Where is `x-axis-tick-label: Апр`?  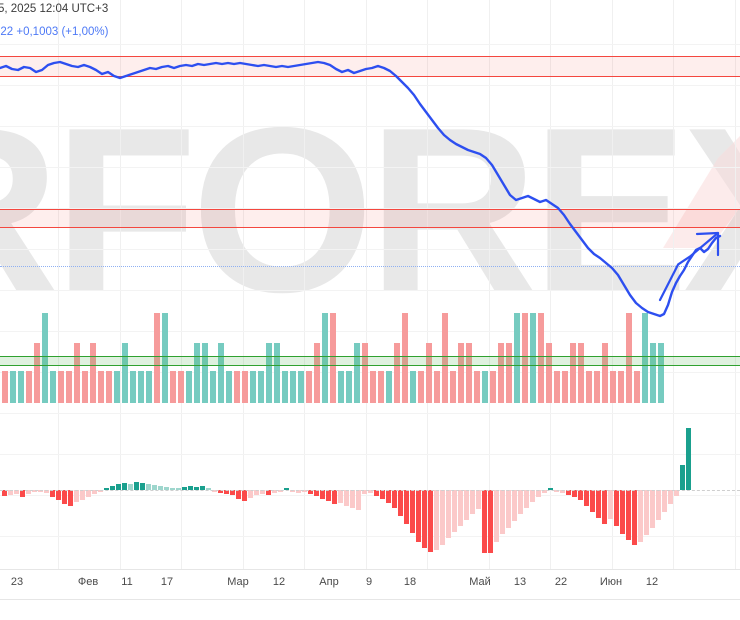 x-axis-tick-label: Апр is located at coordinates (329, 582).